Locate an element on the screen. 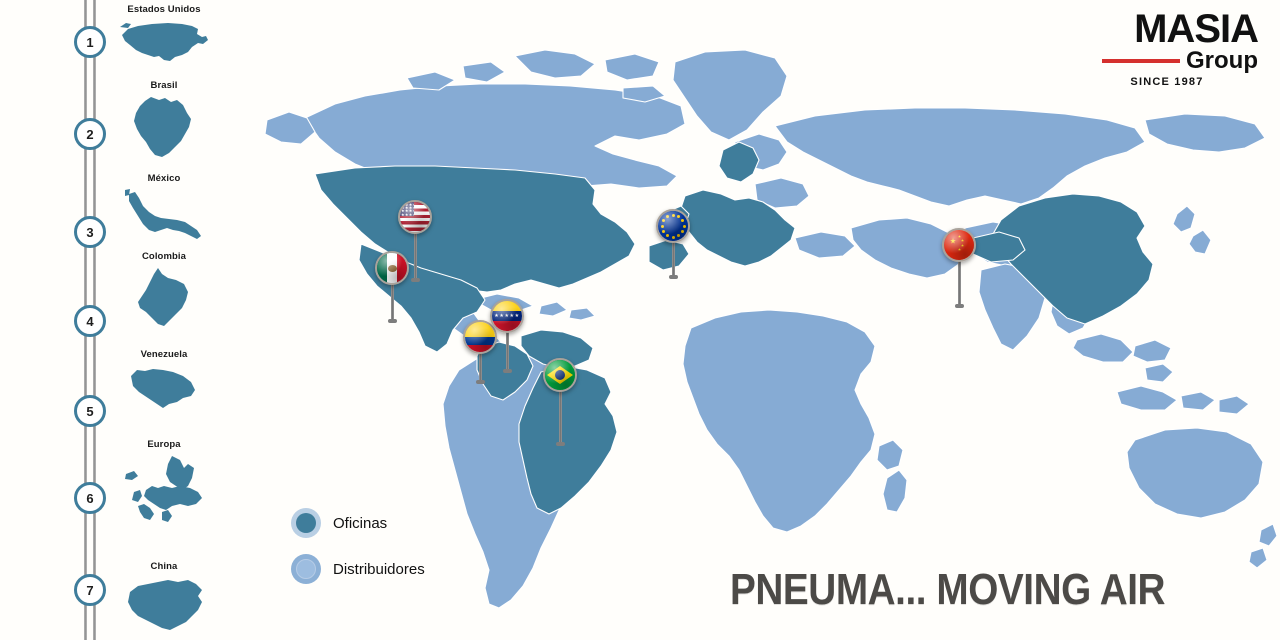 This screenshot has width=1280, height=640. country-label-europa: Europa is located at coordinates (164, 444).